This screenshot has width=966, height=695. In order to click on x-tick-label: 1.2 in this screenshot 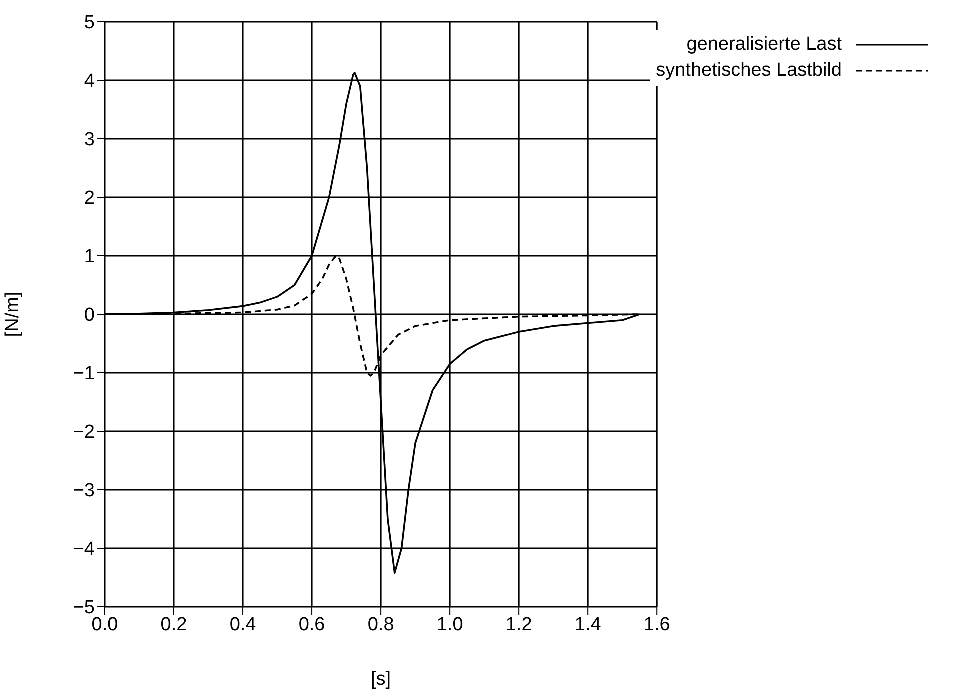, I will do `click(519, 625)`.